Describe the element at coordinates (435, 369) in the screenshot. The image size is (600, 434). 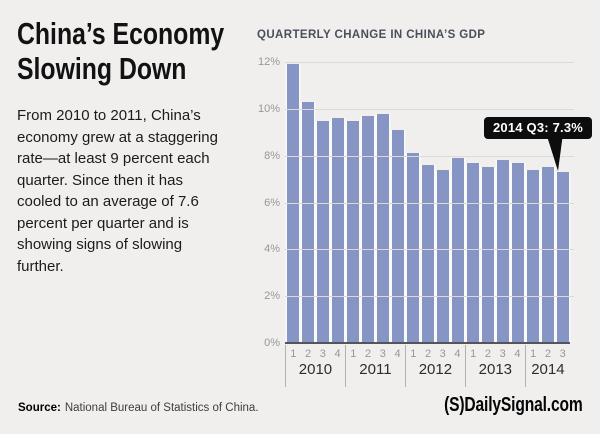
I see `year-label: 2012` at that location.